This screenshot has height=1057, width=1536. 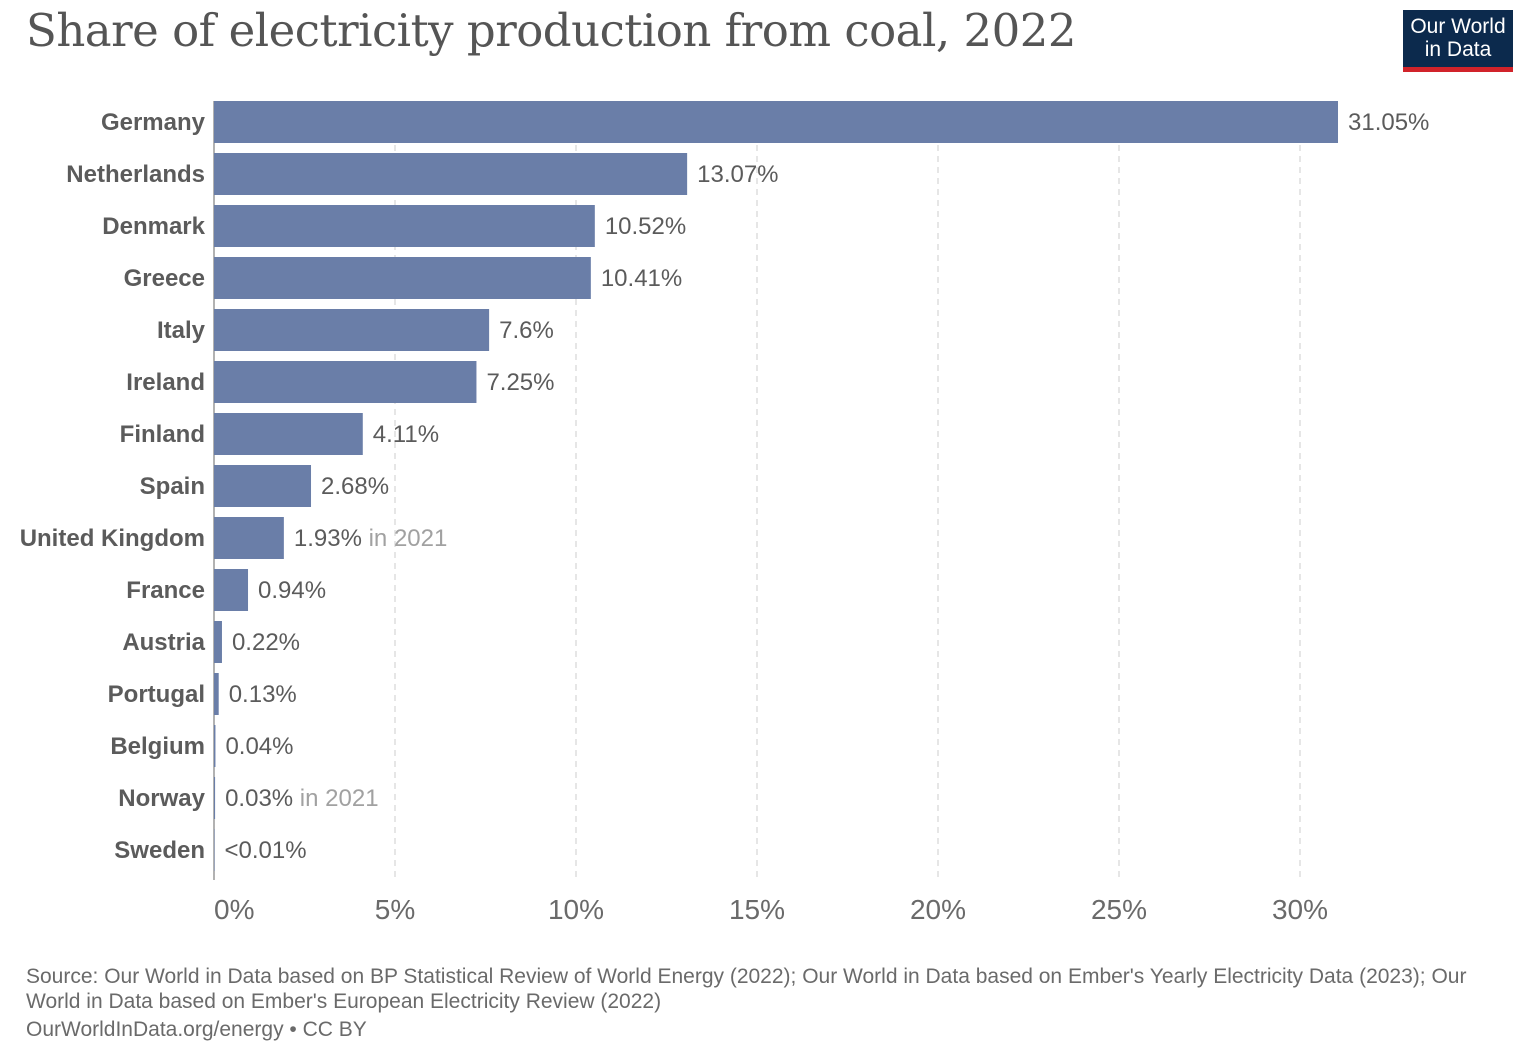 I want to click on value-label: 10.41%, so click(x=641, y=278).